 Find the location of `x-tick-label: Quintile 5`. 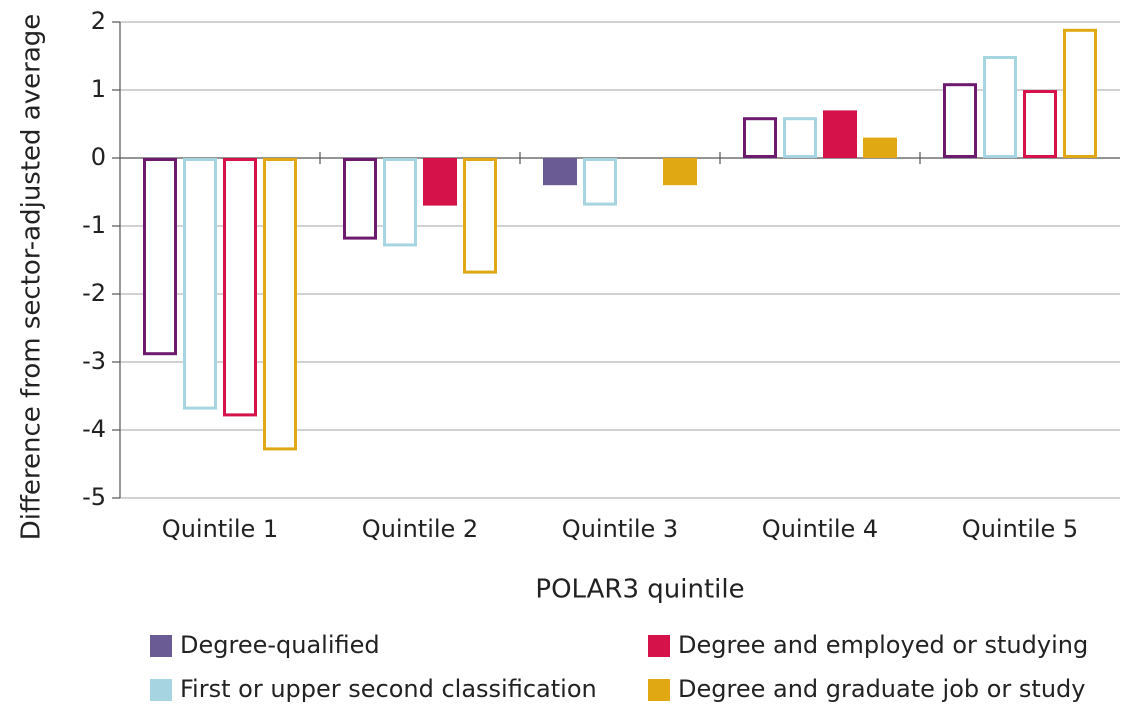

x-tick-label: Quintile 5 is located at coordinates (1020, 529).